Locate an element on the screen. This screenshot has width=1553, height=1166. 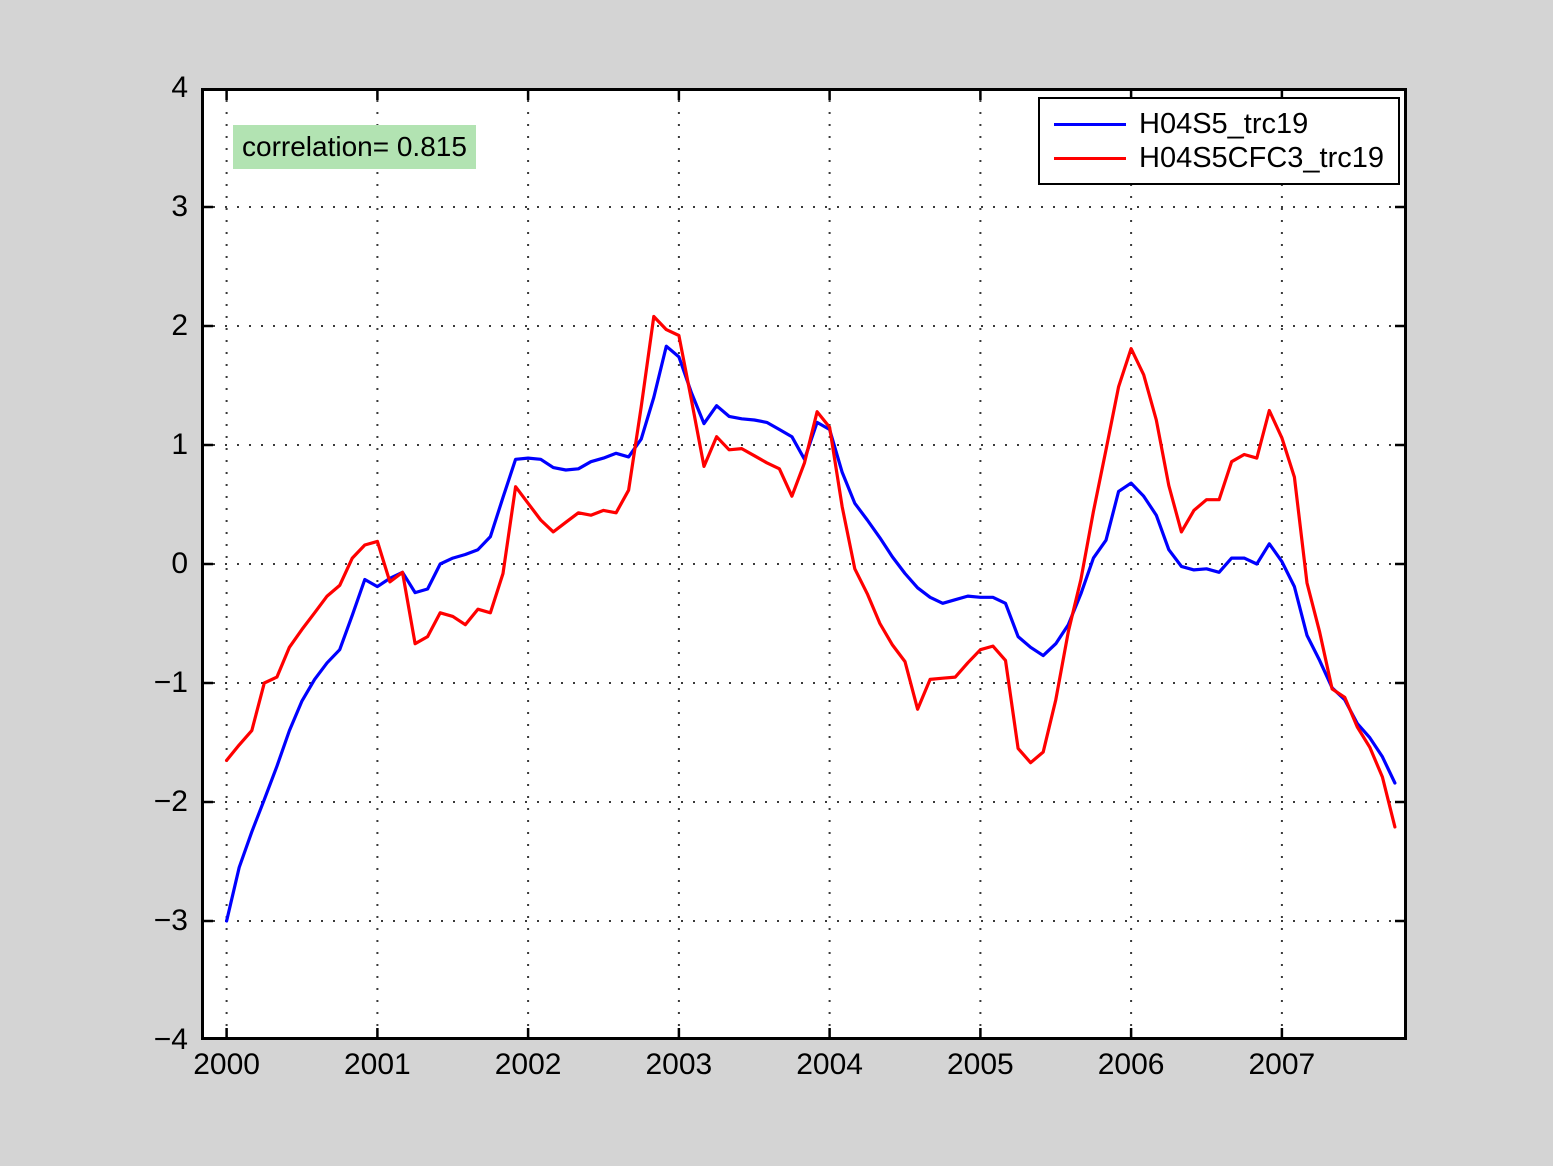
legend: H04S5_trc19 H04S5CFC3_trc19 is located at coordinates (1219, 141).